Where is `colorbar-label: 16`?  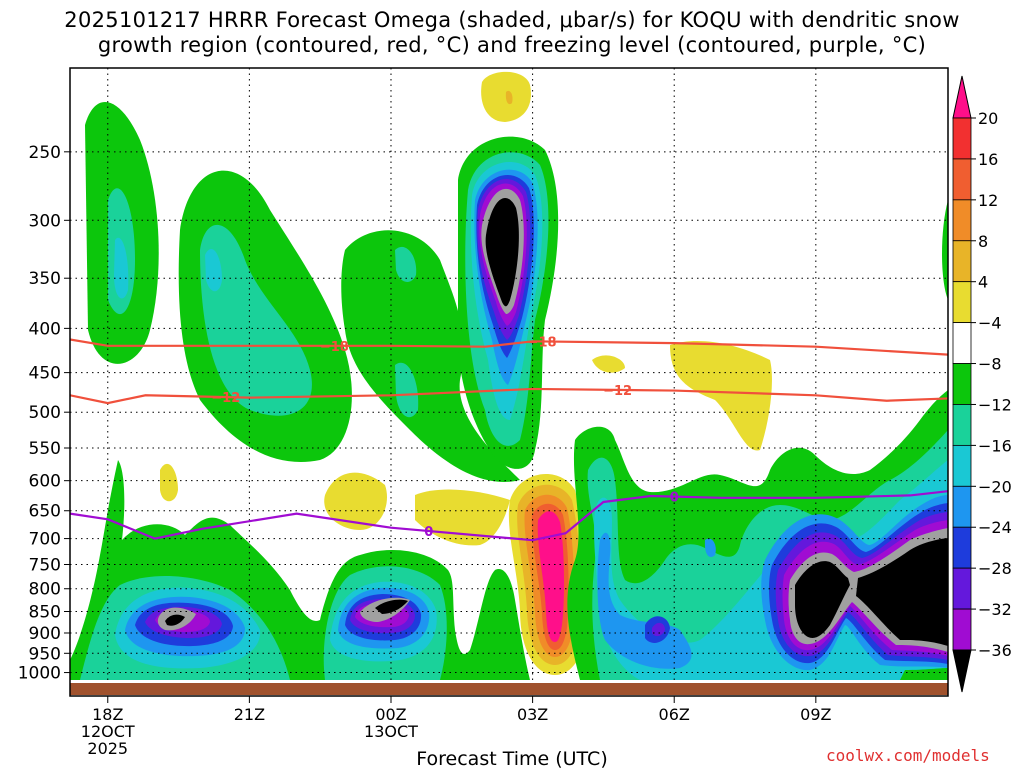
colorbar-label: 16 is located at coordinates (988, 159).